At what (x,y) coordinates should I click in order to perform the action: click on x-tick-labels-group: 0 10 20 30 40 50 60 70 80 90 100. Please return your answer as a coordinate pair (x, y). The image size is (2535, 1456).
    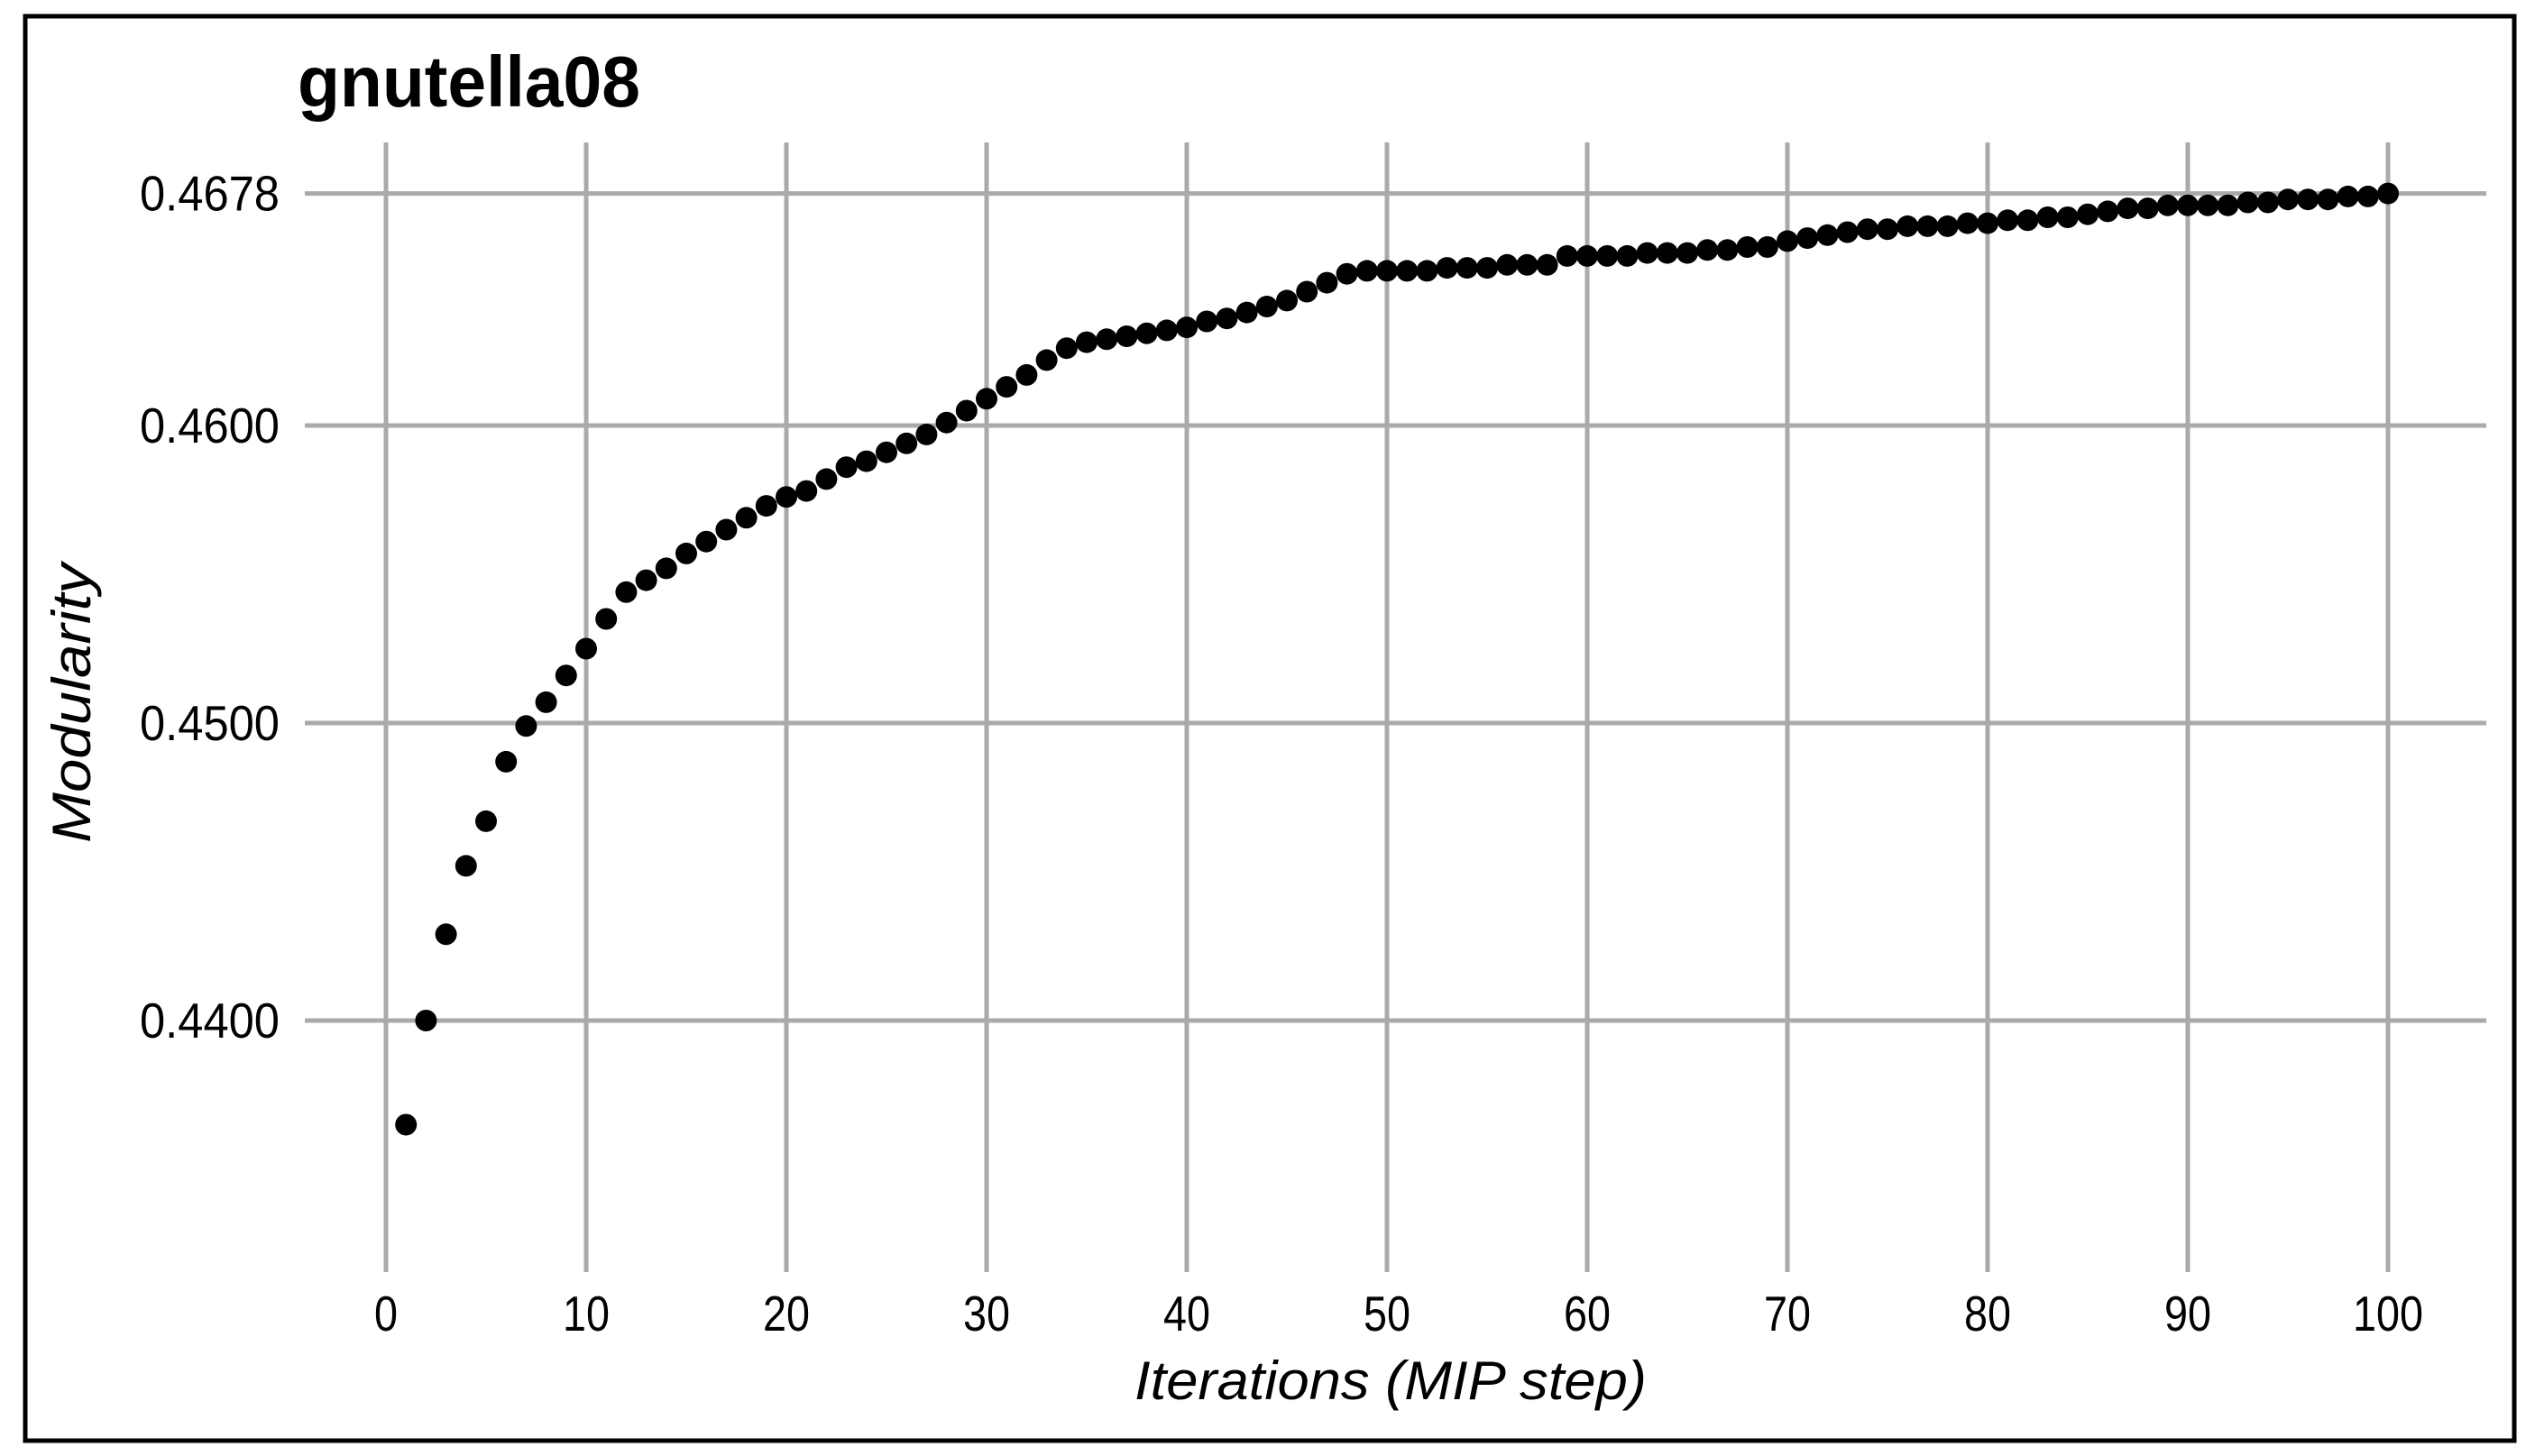
    Looking at the image, I should click on (1398, 1314).